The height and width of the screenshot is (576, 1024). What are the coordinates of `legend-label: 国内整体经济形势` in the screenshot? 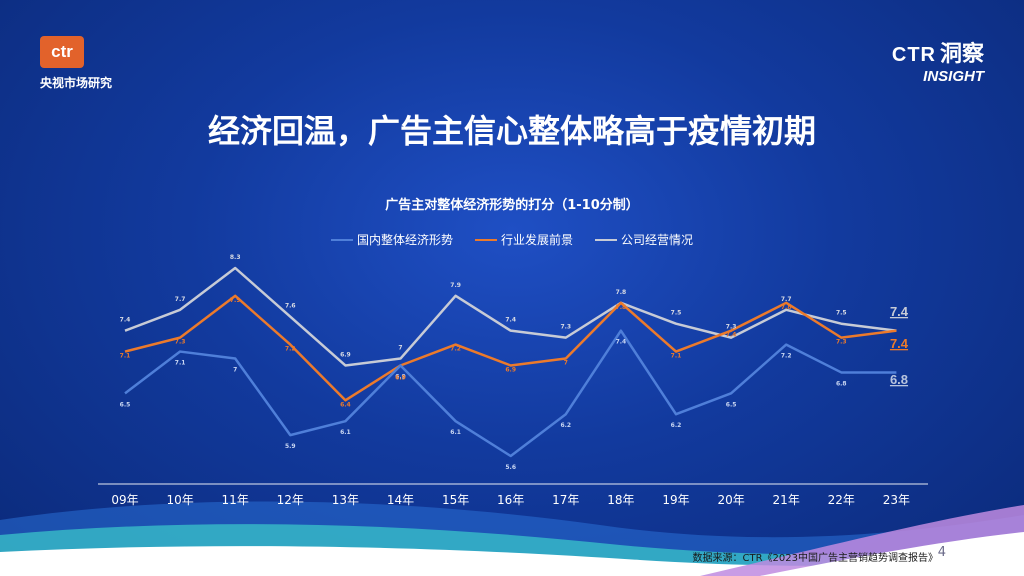 It's located at (404, 240).